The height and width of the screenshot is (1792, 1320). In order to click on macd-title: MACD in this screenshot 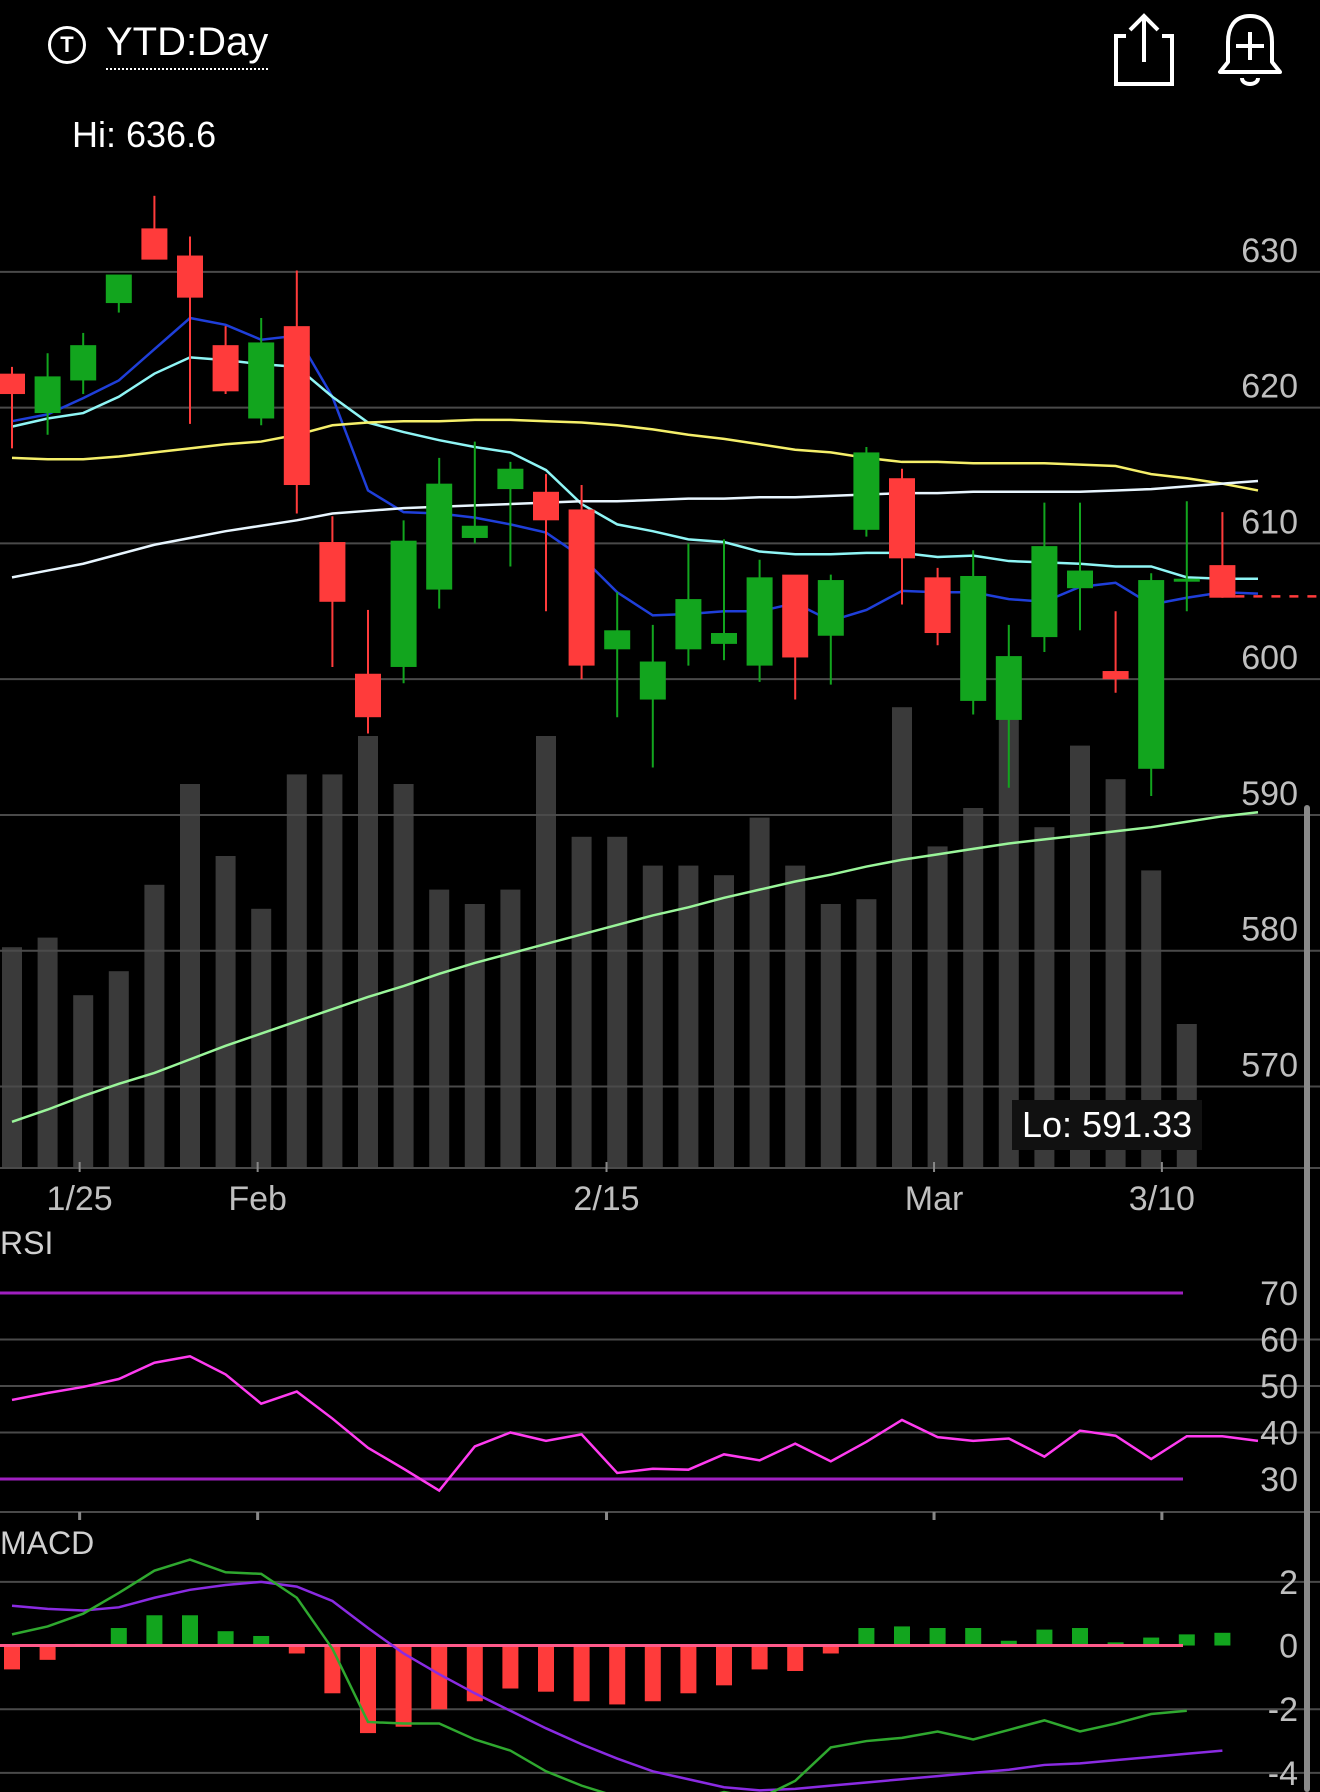, I will do `click(47, 1543)`.